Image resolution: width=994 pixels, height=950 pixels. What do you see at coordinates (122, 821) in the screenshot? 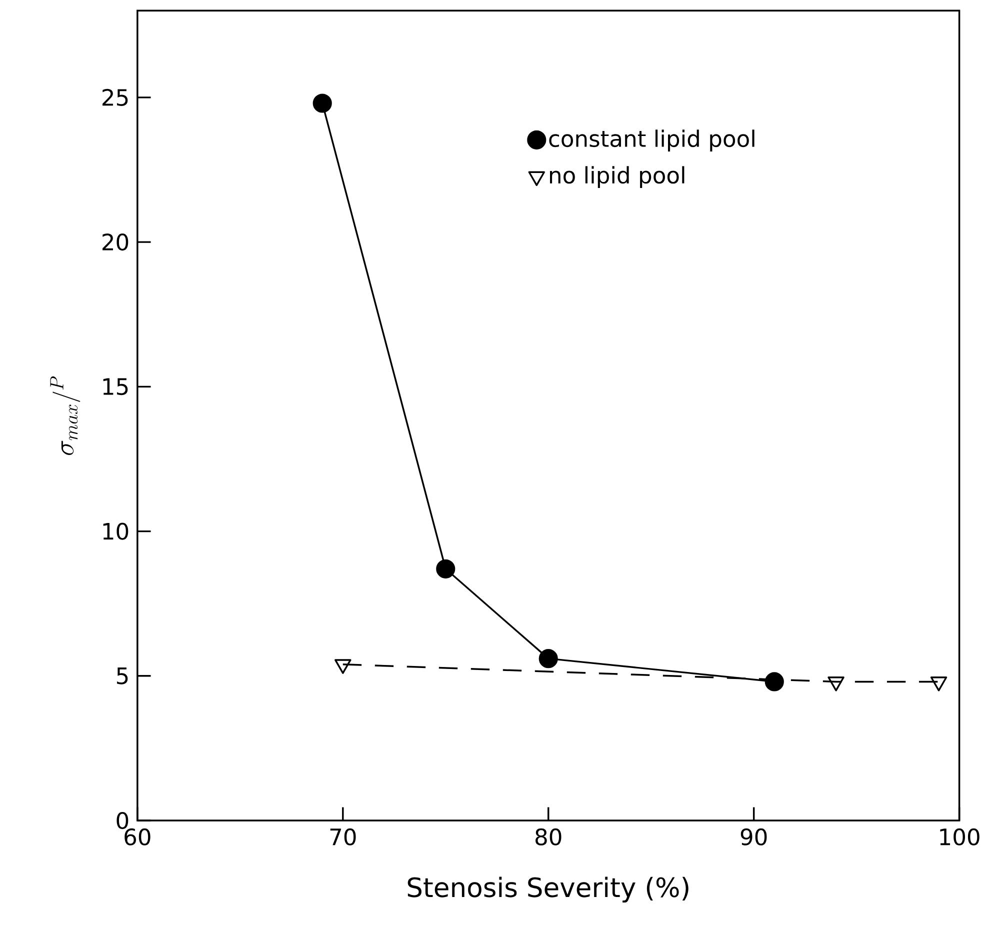
I see `y-tick-label: 0` at bounding box center [122, 821].